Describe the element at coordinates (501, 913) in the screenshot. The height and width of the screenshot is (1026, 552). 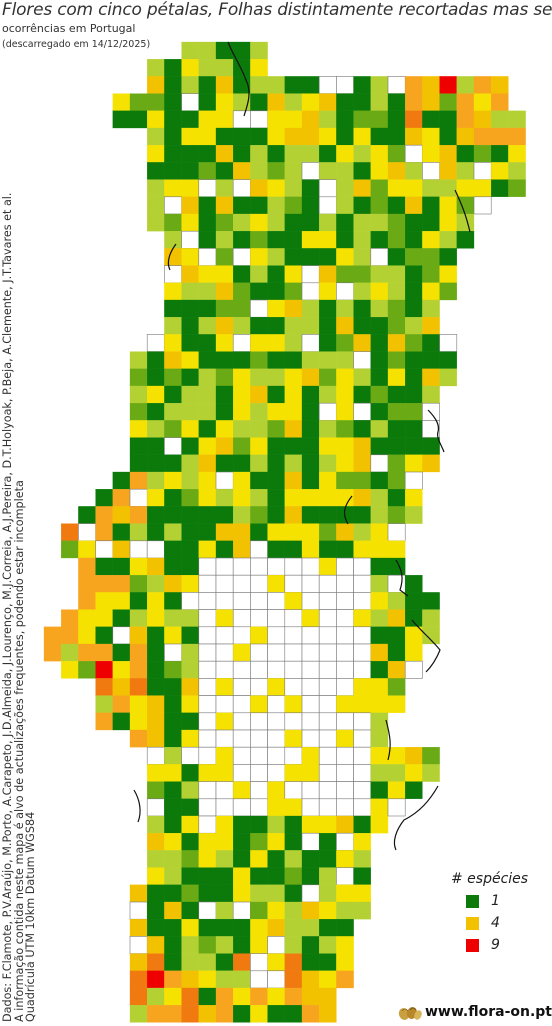
I see `legend: # espécies 1 4 9` at that location.